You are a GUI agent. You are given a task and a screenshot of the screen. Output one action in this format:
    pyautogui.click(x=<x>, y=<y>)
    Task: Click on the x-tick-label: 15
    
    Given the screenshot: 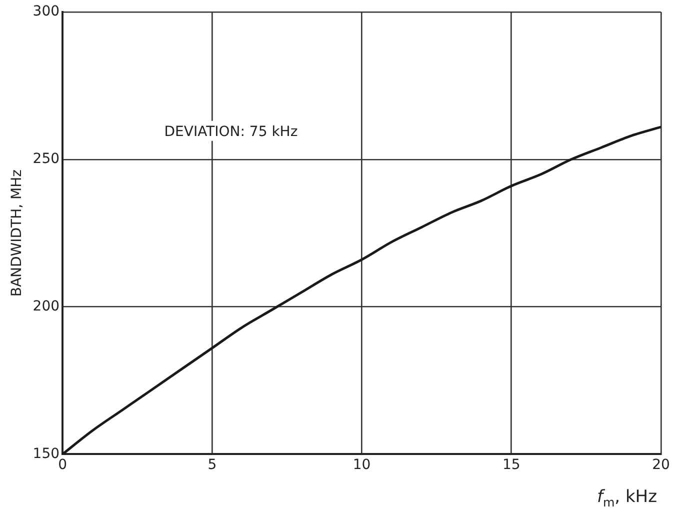 What is the action you would take?
    pyautogui.click(x=511, y=465)
    